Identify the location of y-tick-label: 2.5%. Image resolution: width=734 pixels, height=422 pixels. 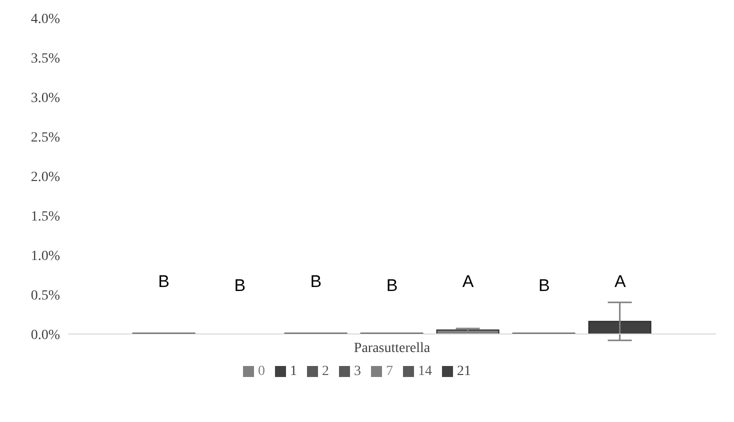
(45, 138).